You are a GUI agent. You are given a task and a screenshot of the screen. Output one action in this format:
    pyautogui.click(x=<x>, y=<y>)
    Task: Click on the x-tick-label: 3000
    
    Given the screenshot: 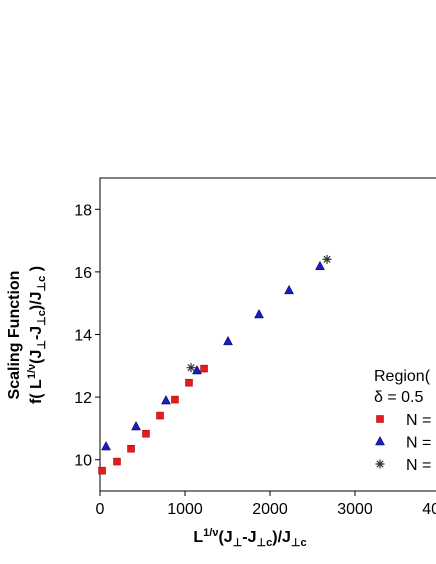 What is the action you would take?
    pyautogui.click(x=355, y=509)
    